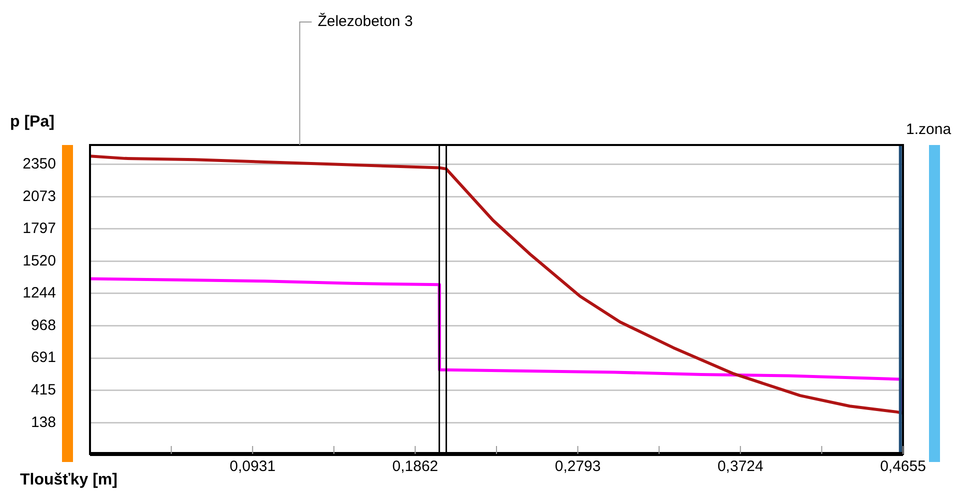 This screenshot has height=497, width=971. Describe the element at coordinates (43, 357) in the screenshot. I see `y-tick-label: 691` at that location.